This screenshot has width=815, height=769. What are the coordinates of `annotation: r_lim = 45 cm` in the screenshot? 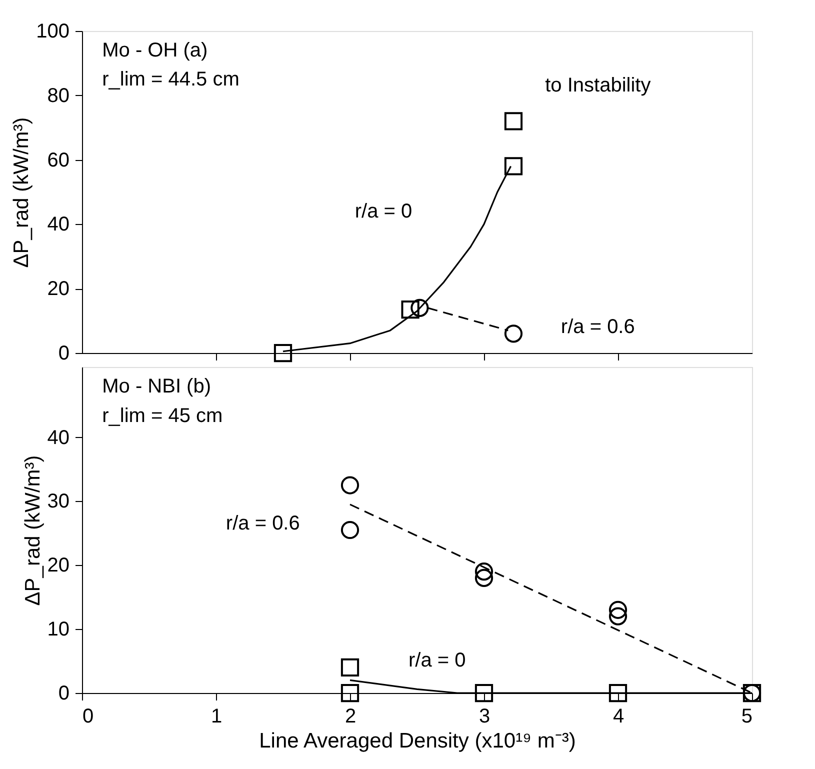 It's located at (162, 415).